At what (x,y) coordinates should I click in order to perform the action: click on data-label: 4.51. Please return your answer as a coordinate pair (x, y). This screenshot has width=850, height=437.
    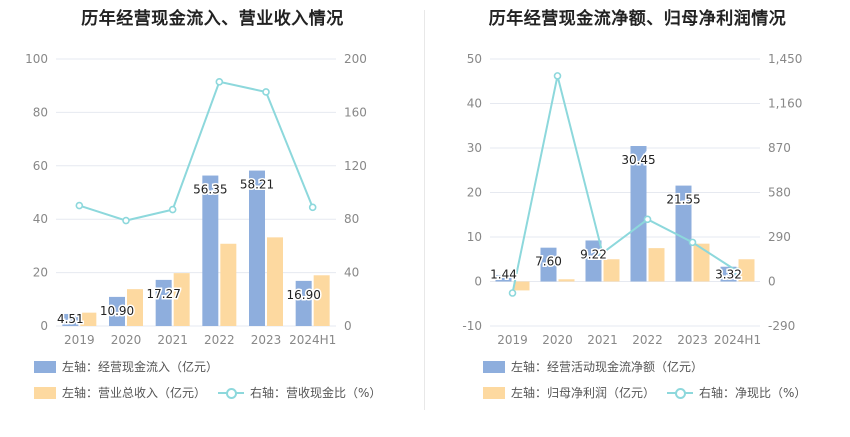
    Looking at the image, I should click on (70, 319).